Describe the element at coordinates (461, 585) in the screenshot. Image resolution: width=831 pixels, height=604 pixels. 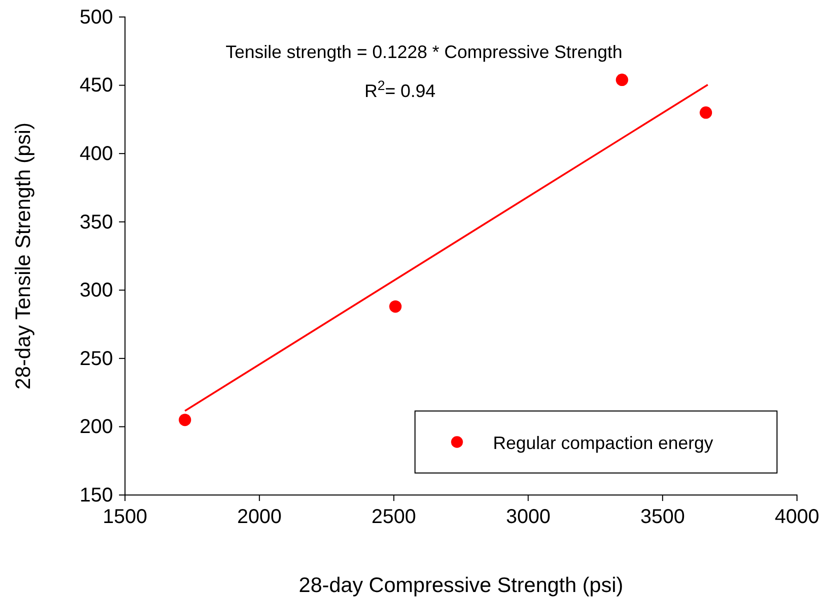
I see `x-axis-title: 28-day Compressive Strength (psi)` at that location.